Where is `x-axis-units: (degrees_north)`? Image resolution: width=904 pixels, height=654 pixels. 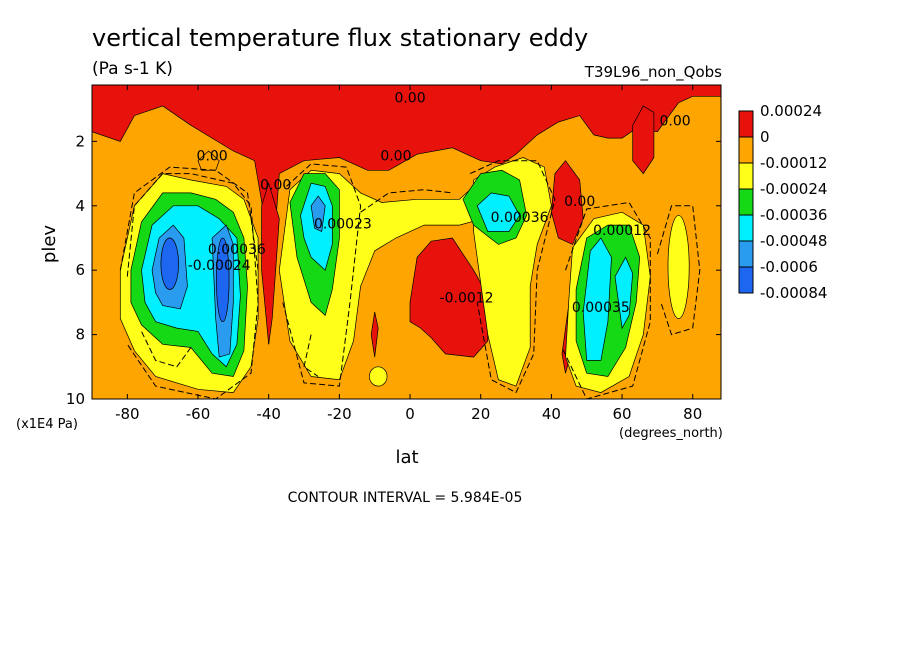
x-axis-units: (degrees_north) is located at coordinates (671, 433).